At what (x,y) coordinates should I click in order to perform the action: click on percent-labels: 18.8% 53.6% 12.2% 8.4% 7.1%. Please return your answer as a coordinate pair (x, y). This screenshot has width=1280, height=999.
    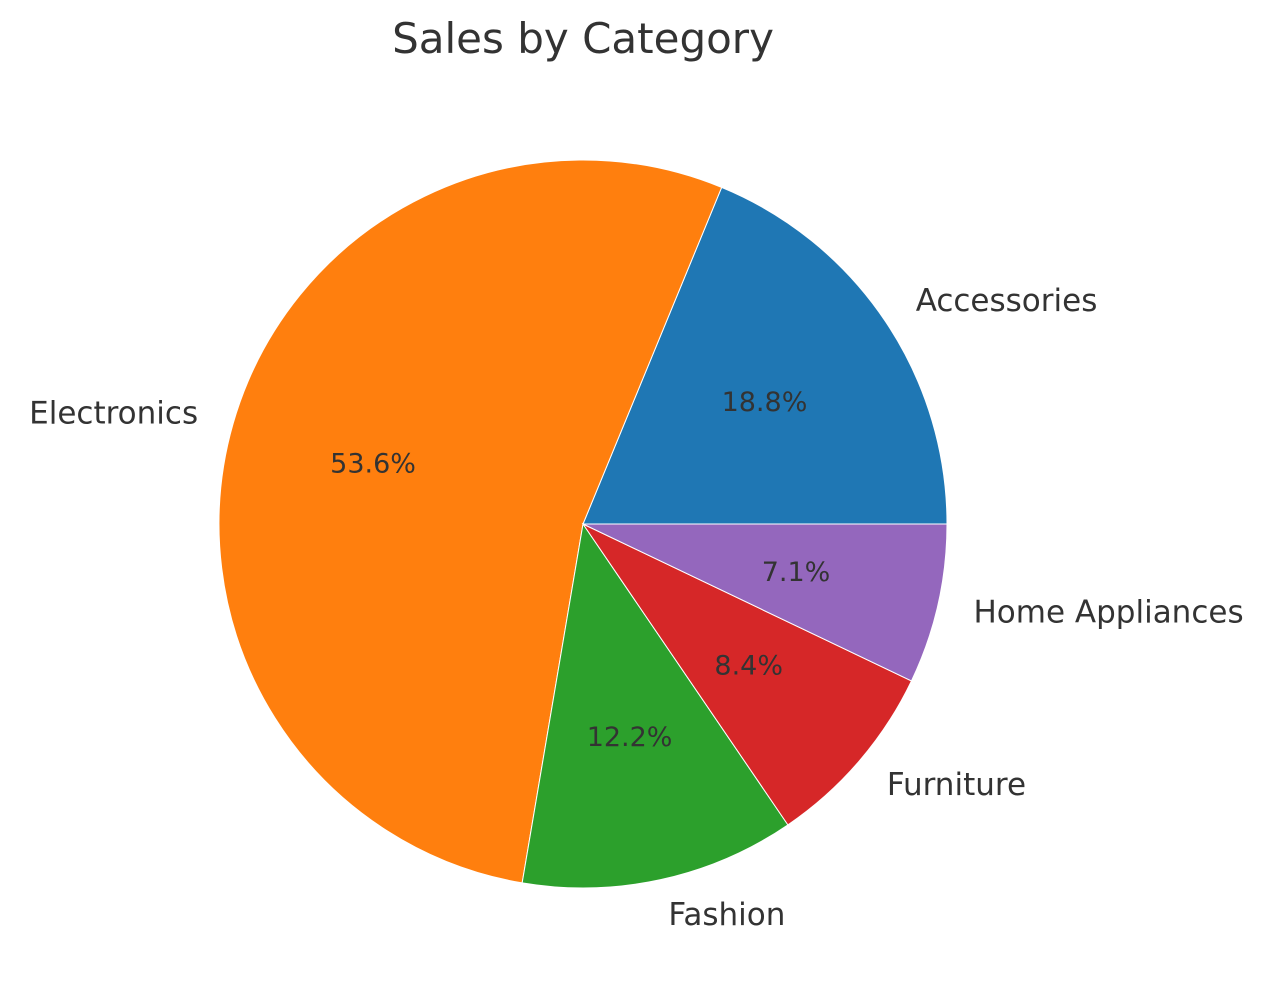
    Looking at the image, I should click on (580, 570).